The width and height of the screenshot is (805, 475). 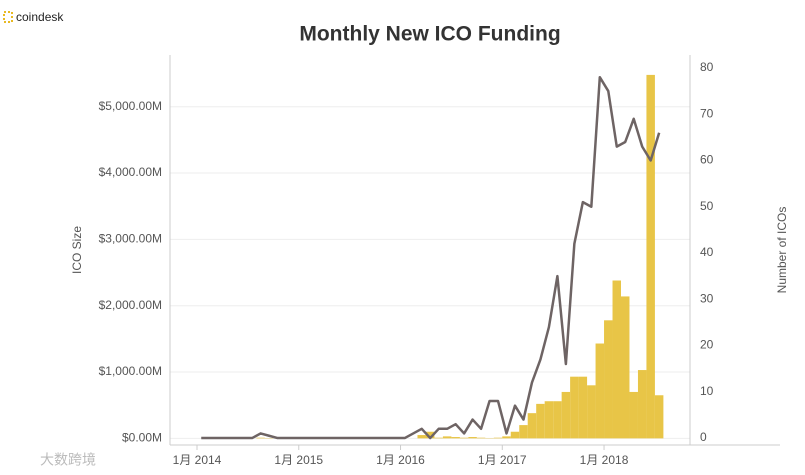 What do you see at coordinates (604, 460) in the screenshot?
I see `x-tick-label: 1月 2018` at bounding box center [604, 460].